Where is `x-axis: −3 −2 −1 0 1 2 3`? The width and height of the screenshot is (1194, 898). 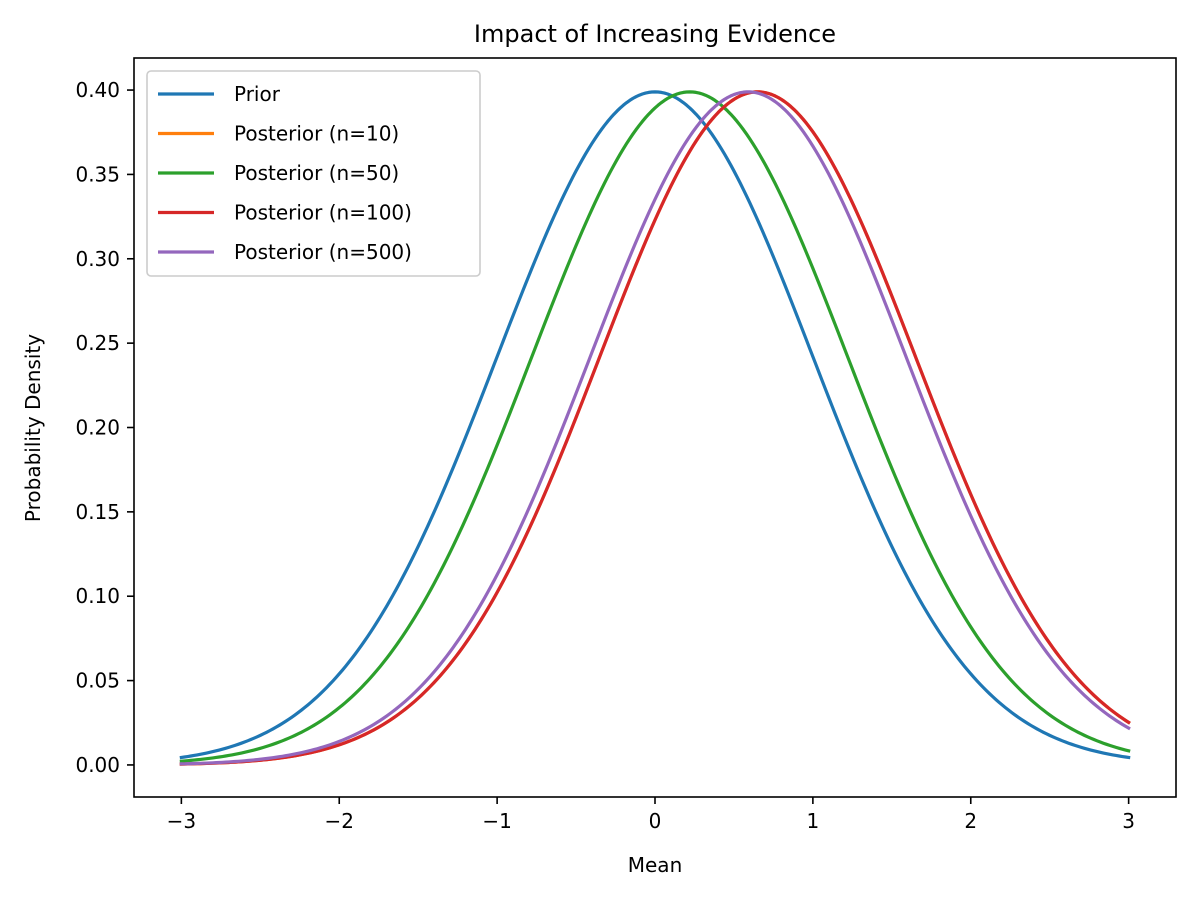 x-axis: −3 −2 −1 0 1 2 3 is located at coordinates (651, 815).